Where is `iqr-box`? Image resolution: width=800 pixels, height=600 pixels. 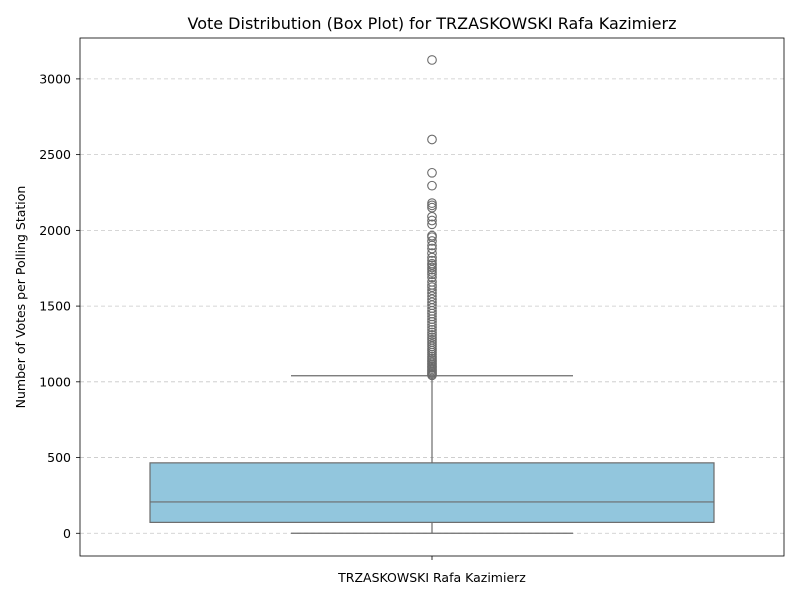
iqr-box is located at coordinates (432, 492).